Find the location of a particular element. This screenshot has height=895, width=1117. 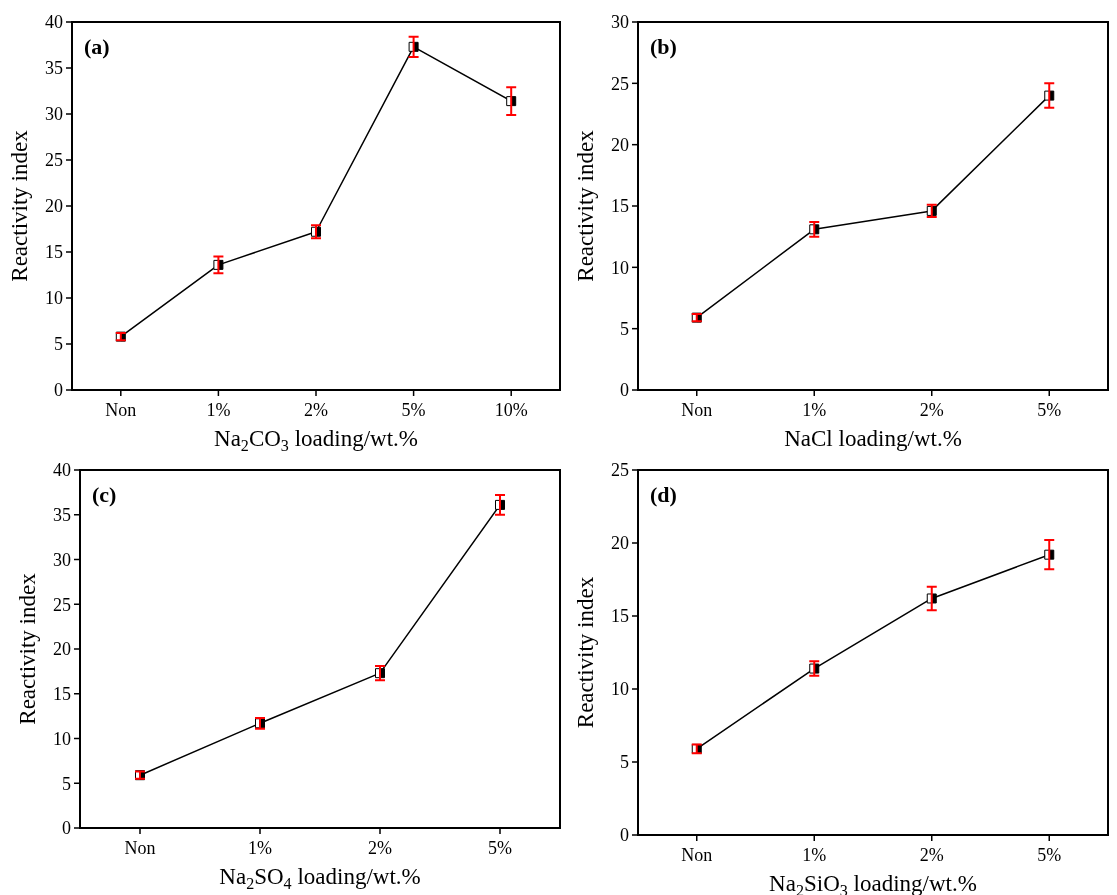

text: (b) is located at coordinates (663, 46).